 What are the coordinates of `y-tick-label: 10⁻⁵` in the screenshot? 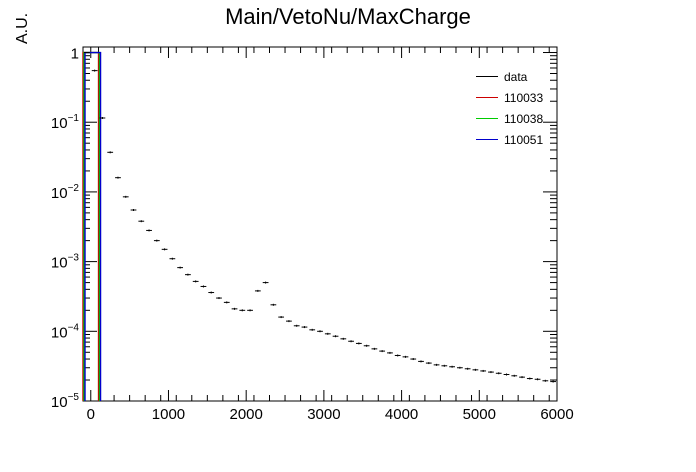 It's located at (65, 401).